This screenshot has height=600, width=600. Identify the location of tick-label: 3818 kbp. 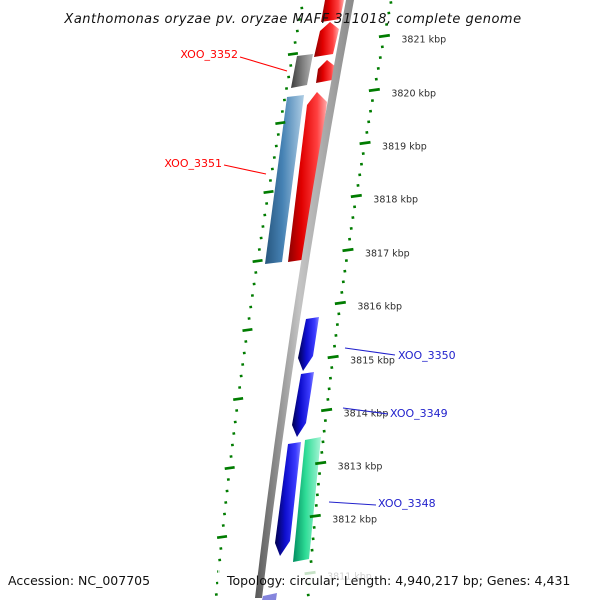
(395, 200).